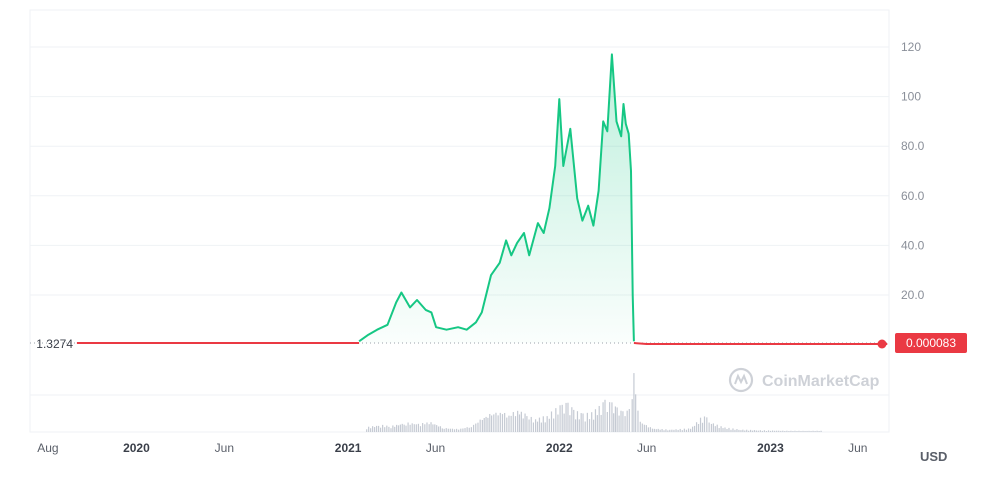 The image size is (981, 485). I want to click on y-tick-label: 60.0, so click(913, 196).